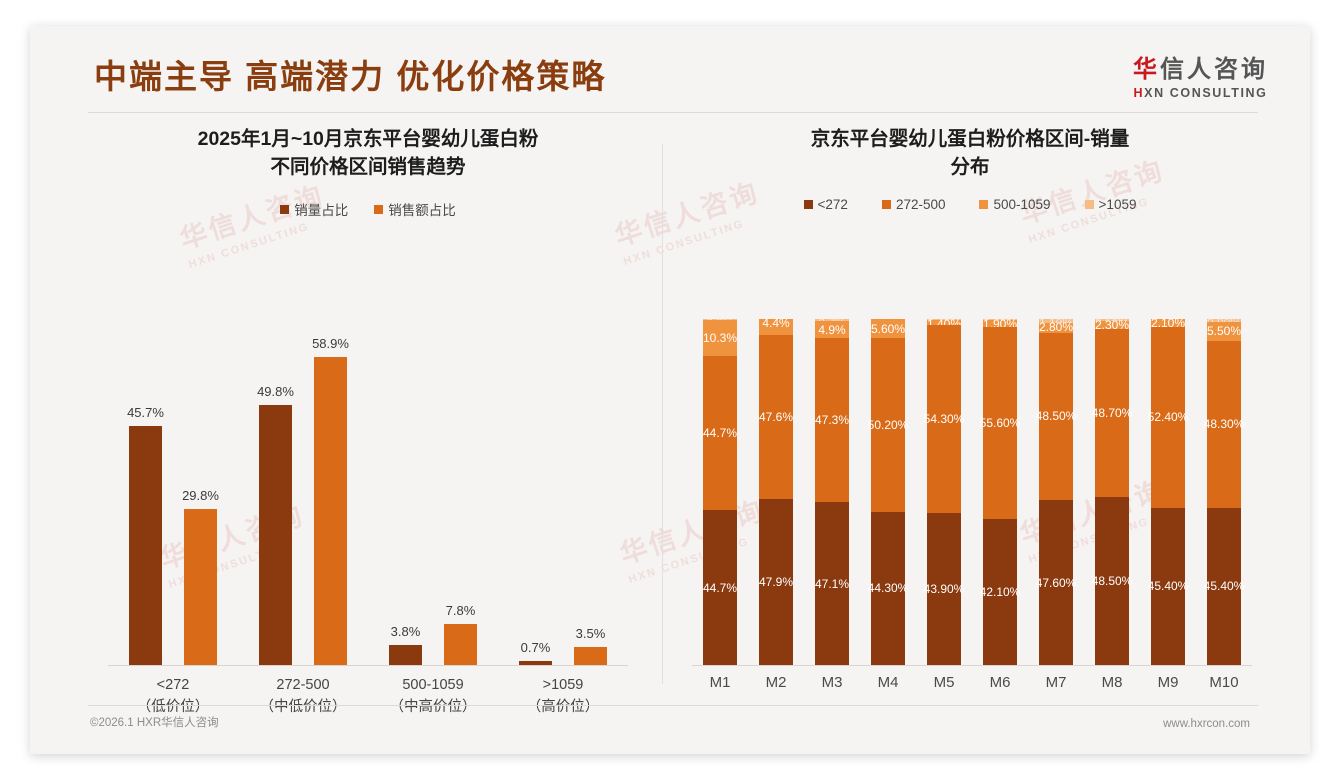 This screenshot has height=780, width=1340. I want to click on stacked-bar-column: 0.0%5.60%50.20%44.30%M4, so click(888, 503).